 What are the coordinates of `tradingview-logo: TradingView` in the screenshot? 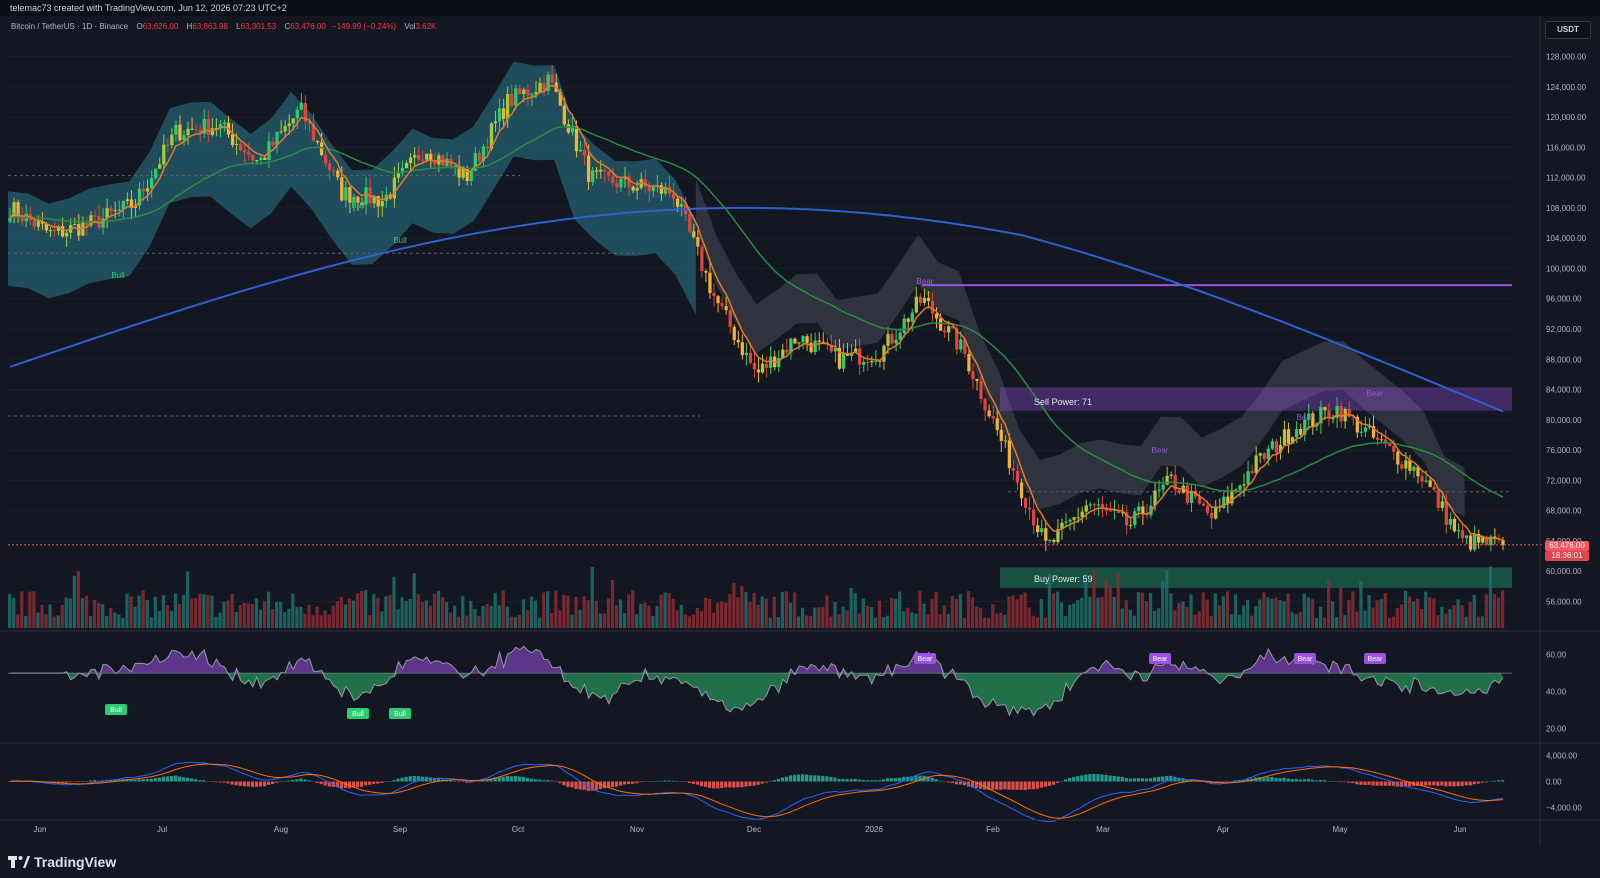 It's located at (62, 862).